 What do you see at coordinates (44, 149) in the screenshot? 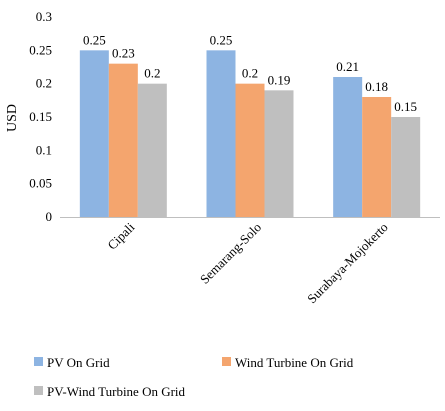
I see `y-tick-label: 0.1` at bounding box center [44, 149].